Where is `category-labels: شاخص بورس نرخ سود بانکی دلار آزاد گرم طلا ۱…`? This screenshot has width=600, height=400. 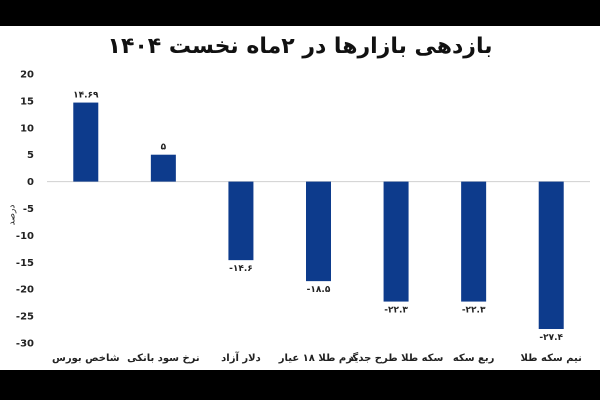
category-labels: شاخص بورس نرخ سود بانکی دلار آزاد گرم طلا ۱… is located at coordinates (317, 357).